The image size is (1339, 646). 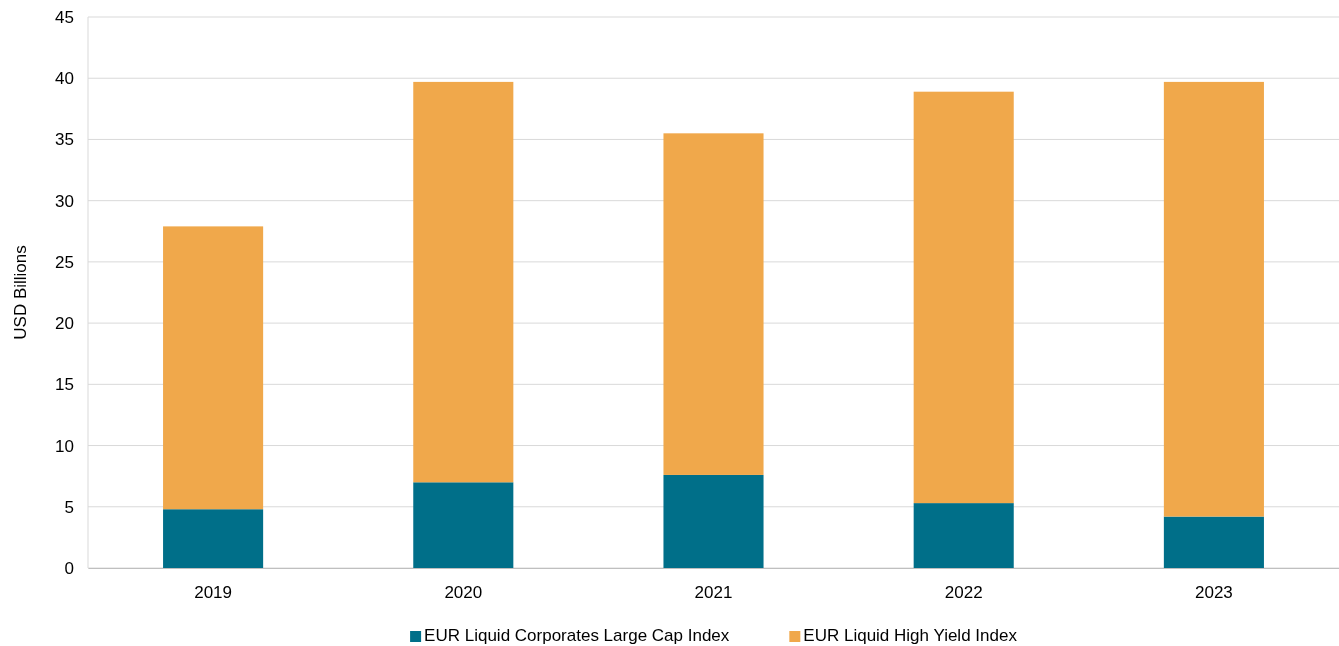 I want to click on legend-label: EUR Liquid Corporates Large Cap Index, so click(x=577, y=635).